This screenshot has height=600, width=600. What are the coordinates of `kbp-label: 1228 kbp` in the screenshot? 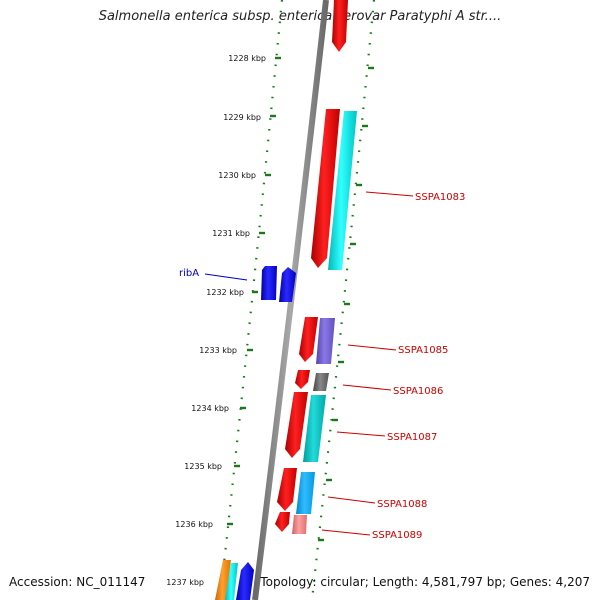 It's located at (247, 58).